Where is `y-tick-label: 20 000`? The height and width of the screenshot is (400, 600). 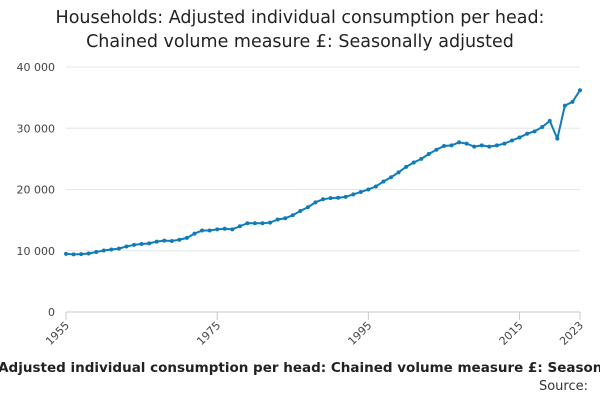
y-tick-label: 20 000 is located at coordinates (36, 190).